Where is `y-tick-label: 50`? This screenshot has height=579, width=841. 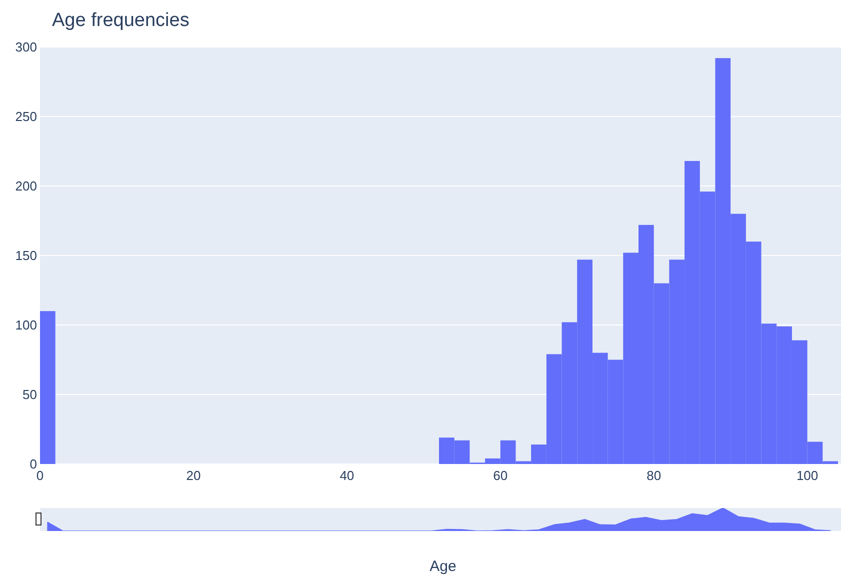
y-tick-label: 50 is located at coordinates (29, 394).